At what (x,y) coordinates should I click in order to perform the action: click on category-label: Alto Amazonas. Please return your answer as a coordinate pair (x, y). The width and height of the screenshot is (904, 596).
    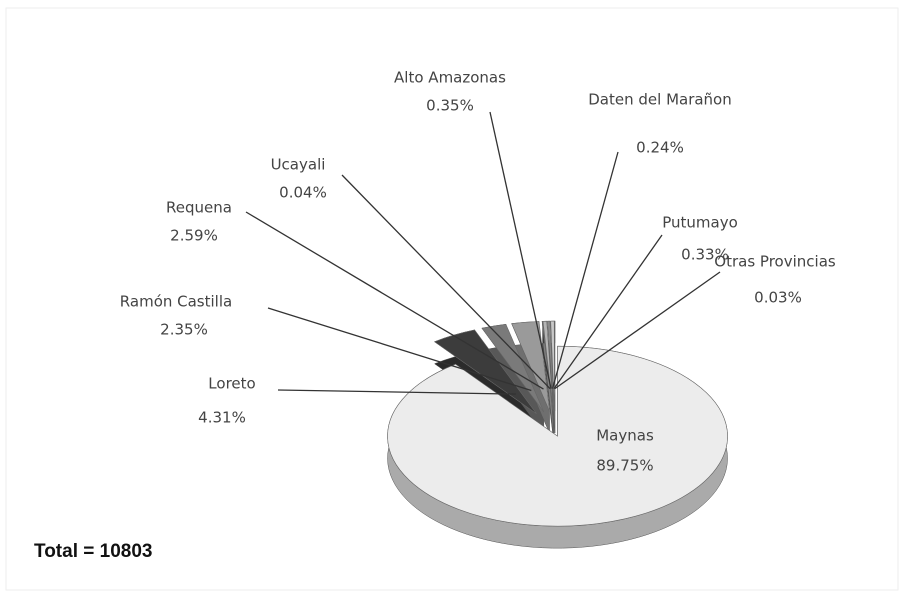
    Looking at the image, I should click on (450, 78).